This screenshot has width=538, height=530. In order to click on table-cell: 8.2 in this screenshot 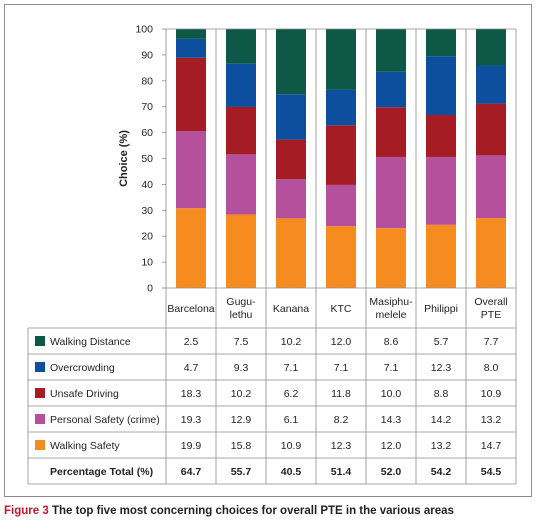, I will do `click(341, 420)`.